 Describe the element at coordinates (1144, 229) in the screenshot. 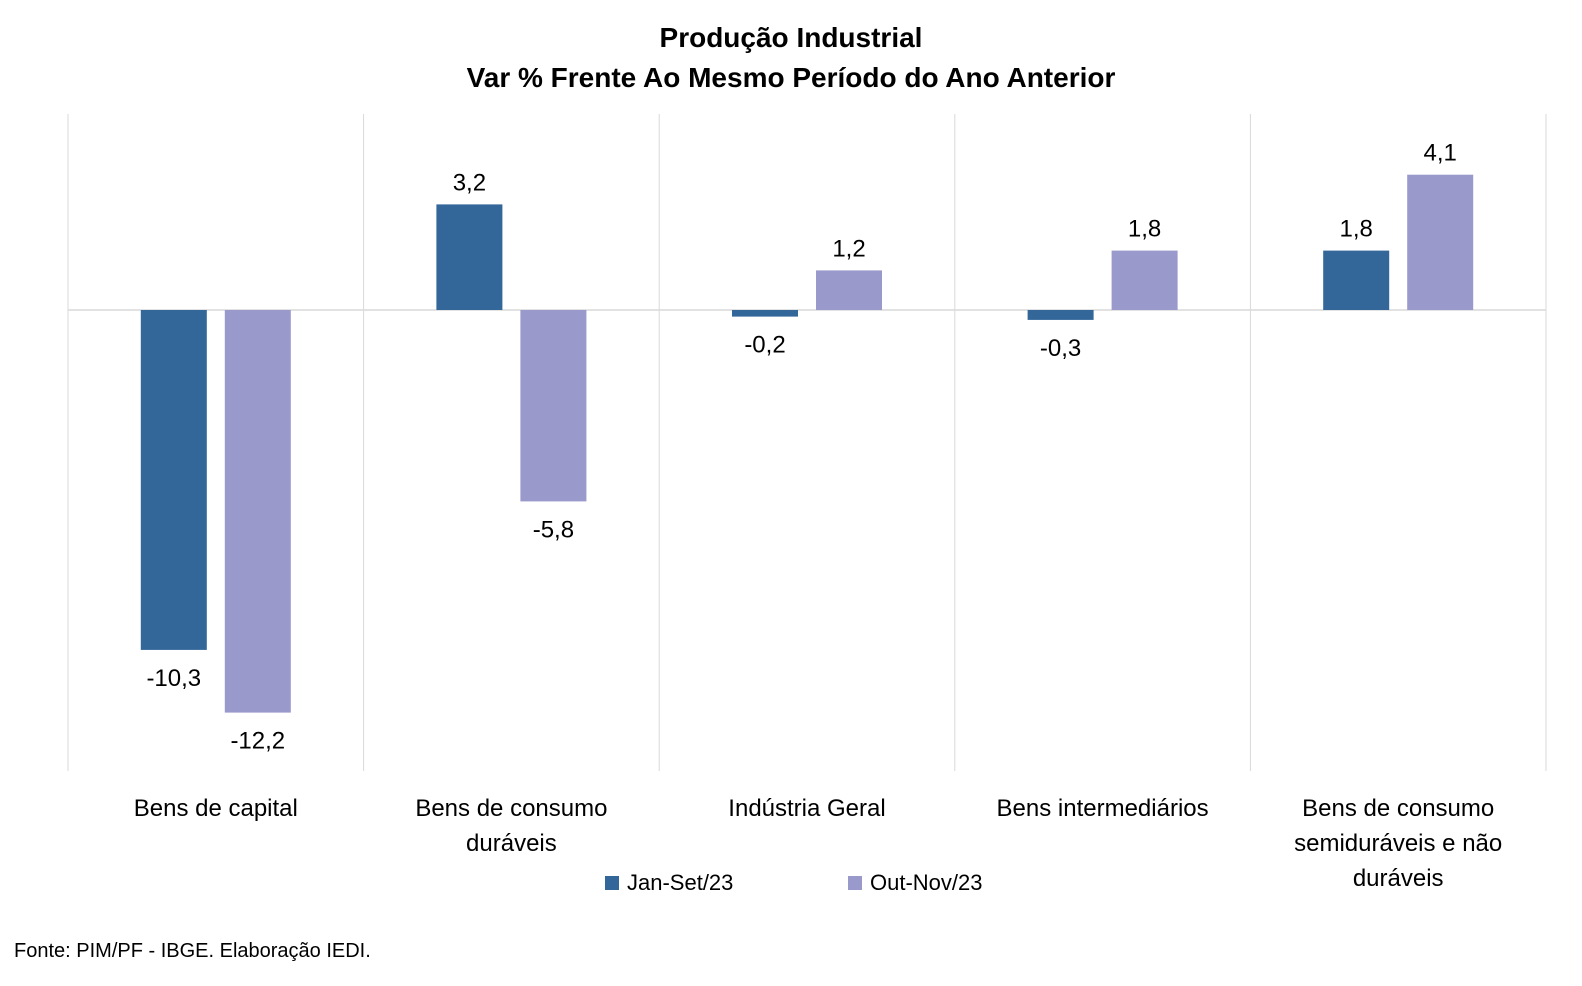

I see `data-label-series-1-cat-3: 1,8` at that location.